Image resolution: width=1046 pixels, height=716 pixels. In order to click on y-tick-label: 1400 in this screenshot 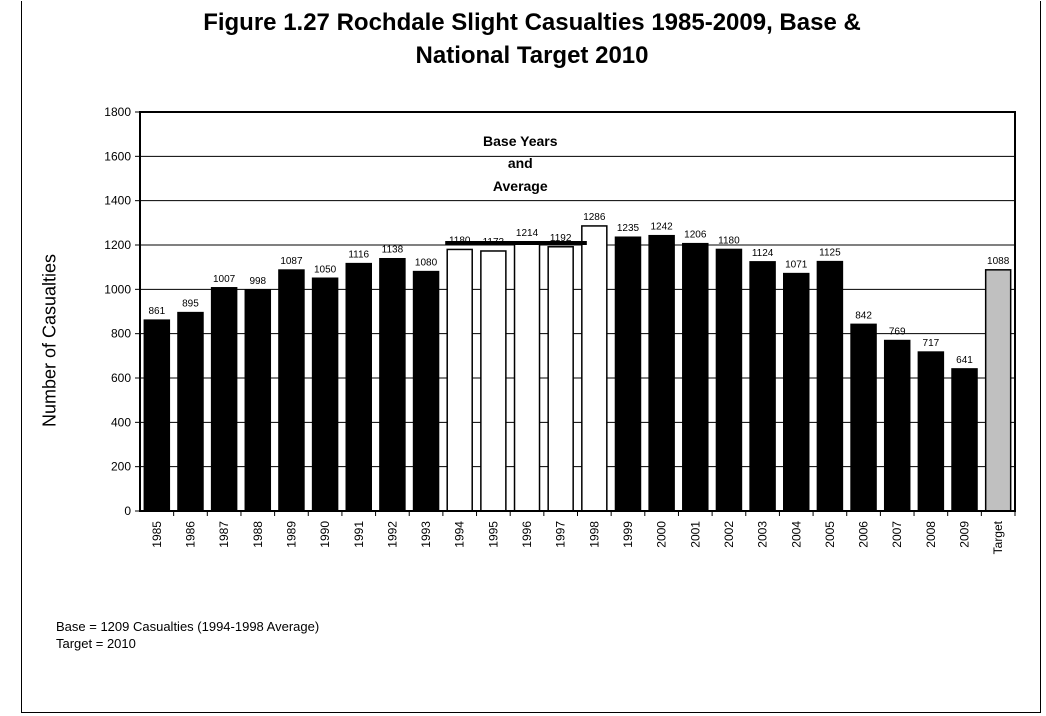, I will do `click(117, 201)`.